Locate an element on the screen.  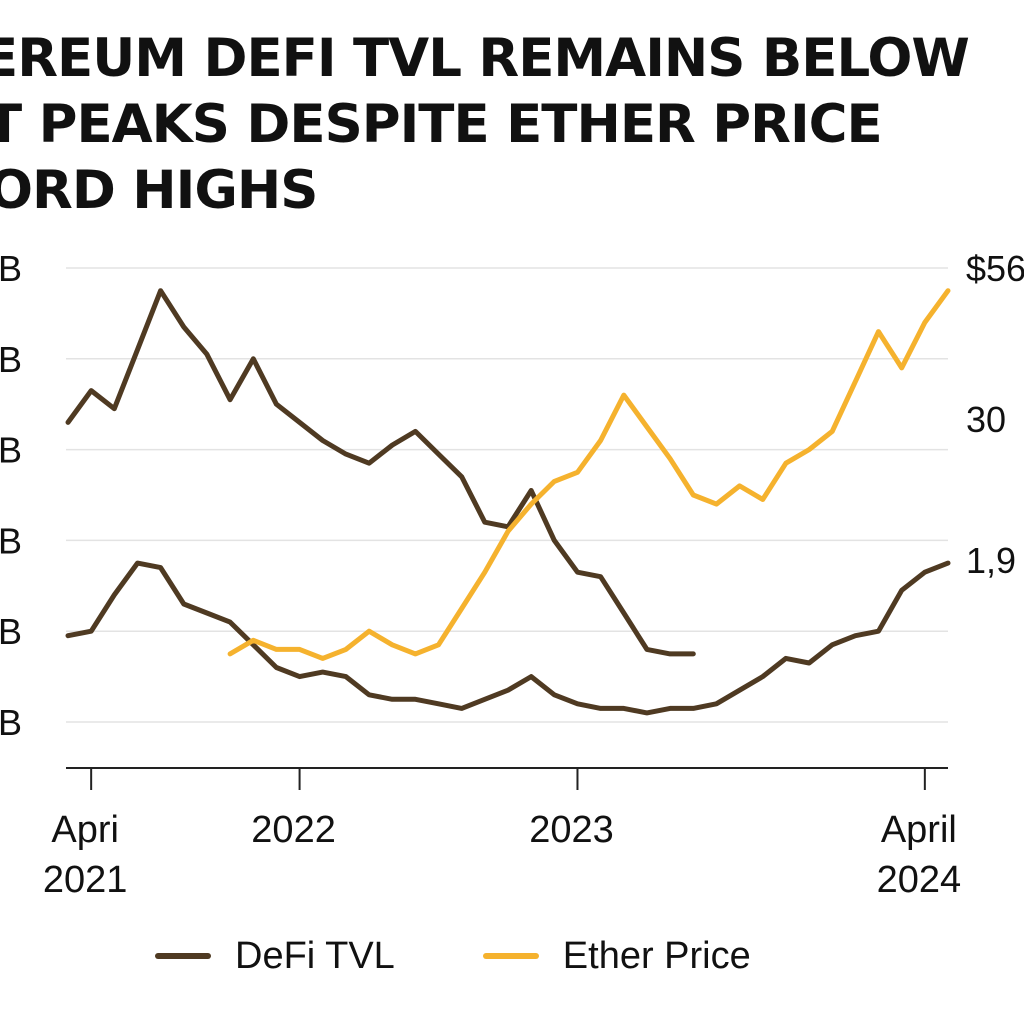
x-tick-label-0-0: Apri is located at coordinates (85, 830).